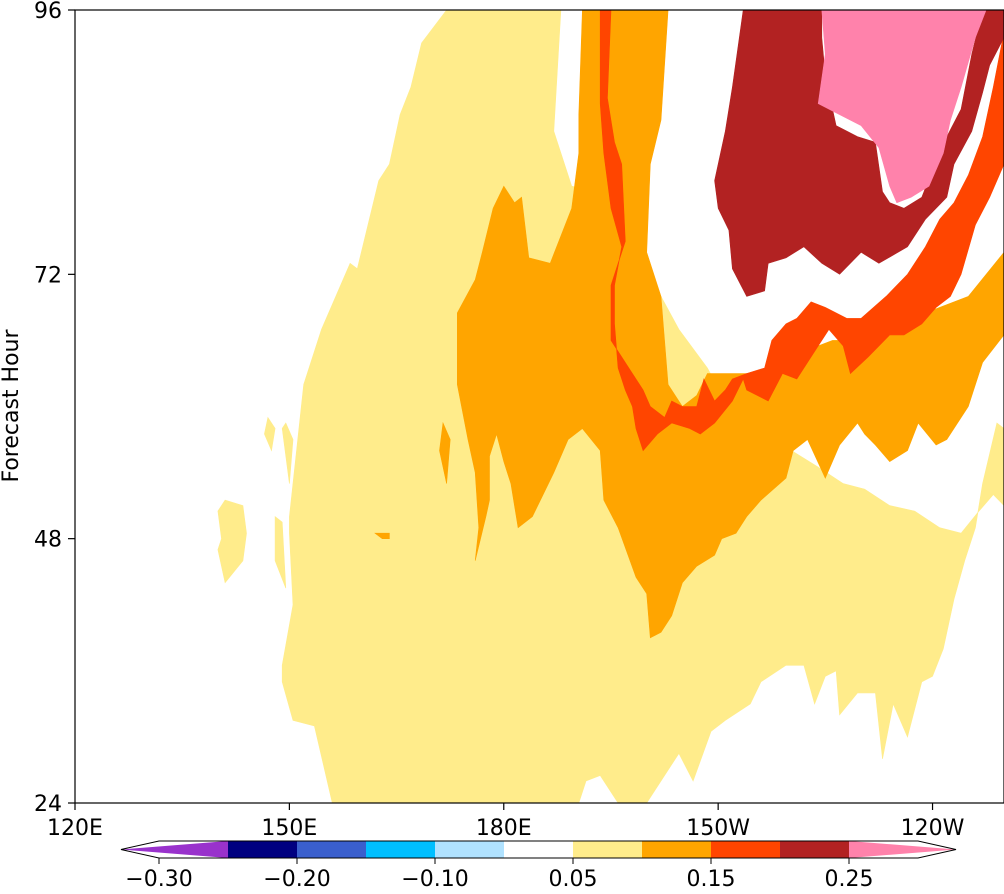 The image size is (1004, 894). Describe the element at coordinates (573, 879) in the screenshot. I see `colorbar-label: 0.05` at that location.